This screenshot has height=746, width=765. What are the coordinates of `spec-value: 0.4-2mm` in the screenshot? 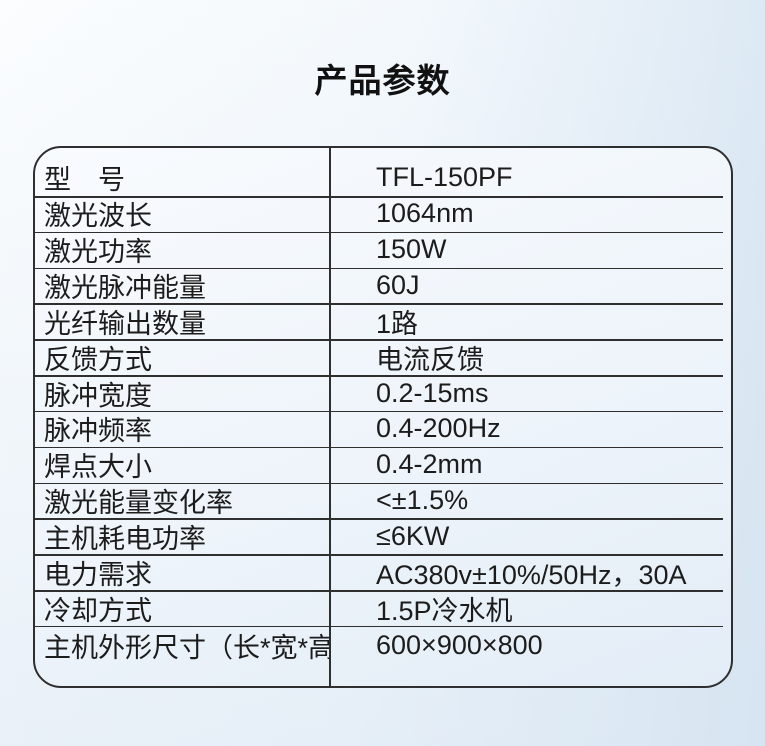 It's located at (429, 464).